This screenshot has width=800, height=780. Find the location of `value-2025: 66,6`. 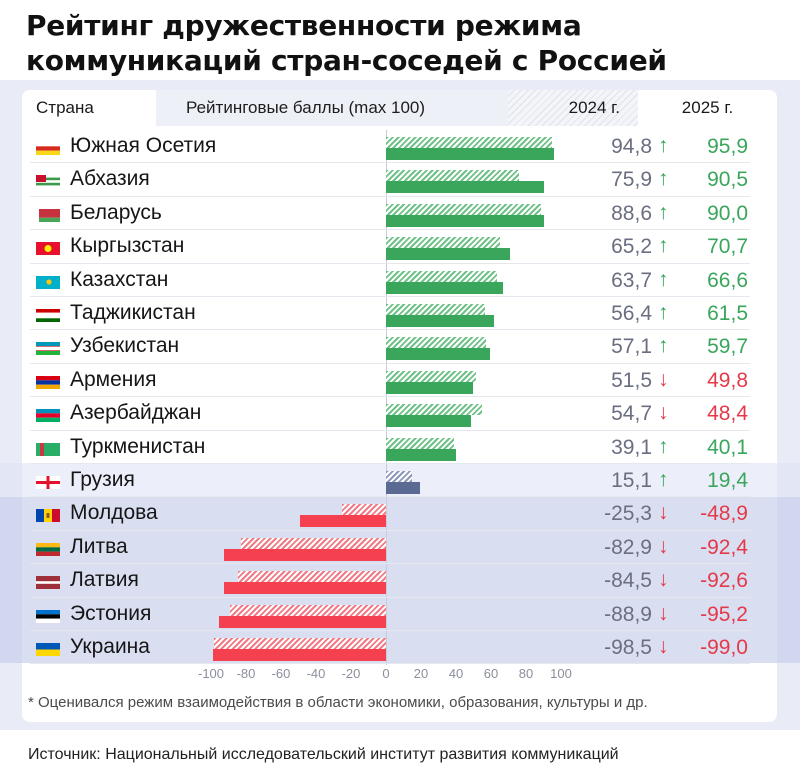

value-2025: 66,6 is located at coordinates (727, 280).